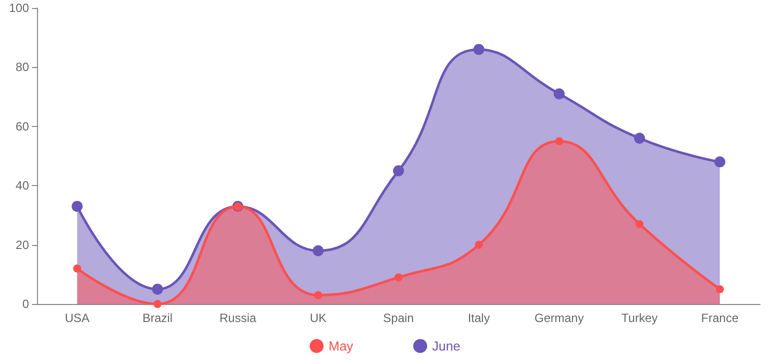  I want to click on x-tick-label: USA, so click(77, 318).